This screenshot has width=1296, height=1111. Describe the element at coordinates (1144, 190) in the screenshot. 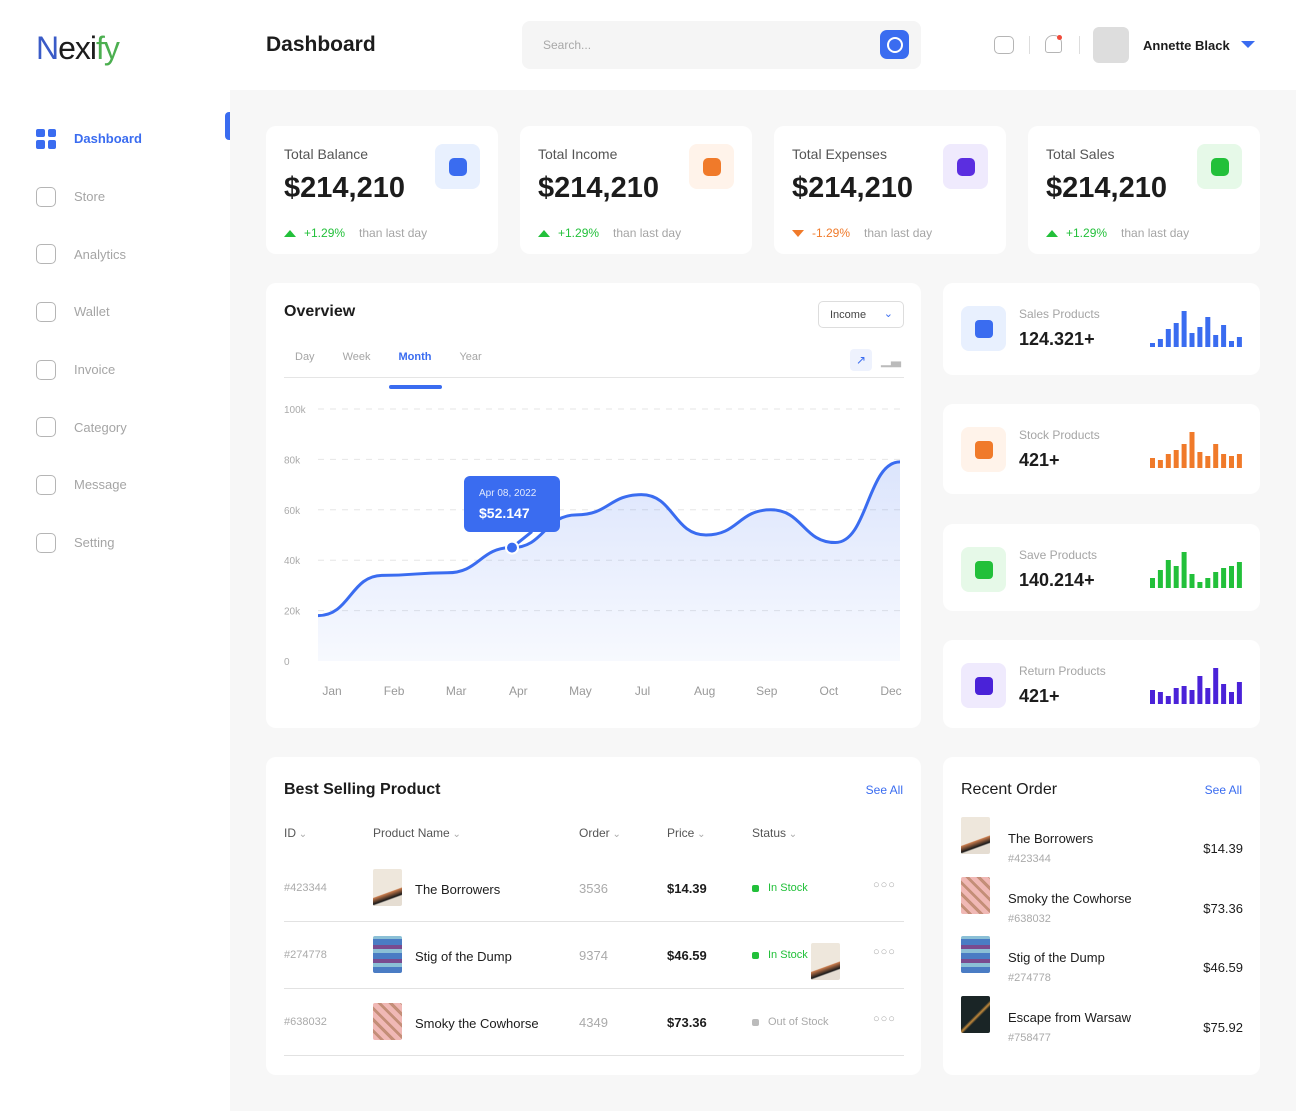

I see `stat-card: Total Sales $214,210 +1.29% than last day` at that location.